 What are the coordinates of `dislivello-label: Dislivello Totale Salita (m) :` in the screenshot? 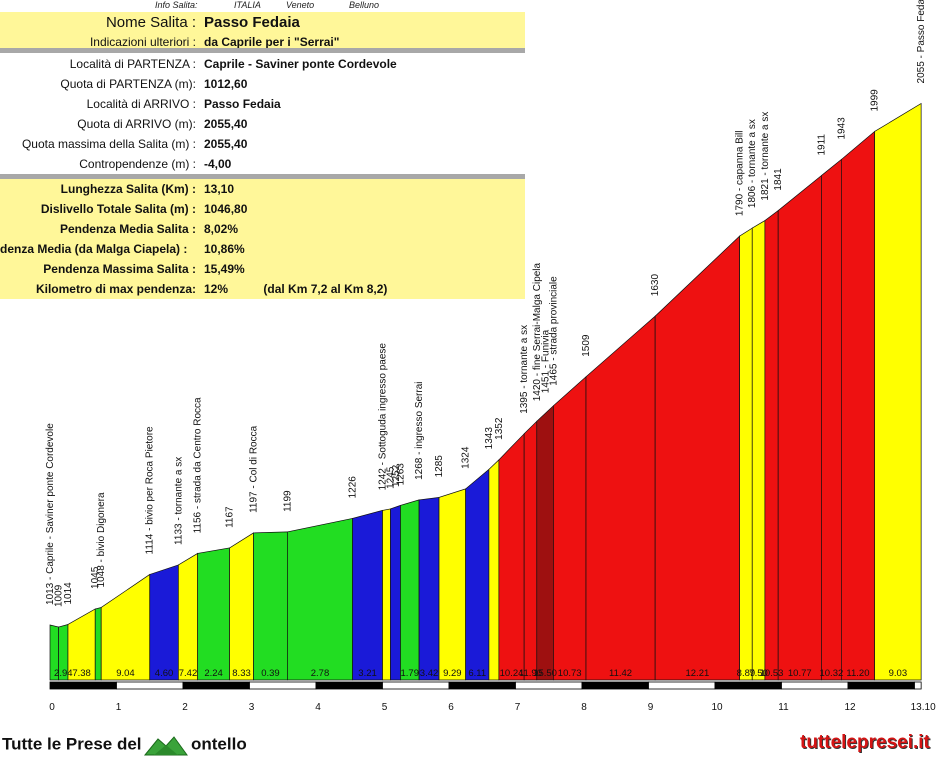 It's located at (118, 209).